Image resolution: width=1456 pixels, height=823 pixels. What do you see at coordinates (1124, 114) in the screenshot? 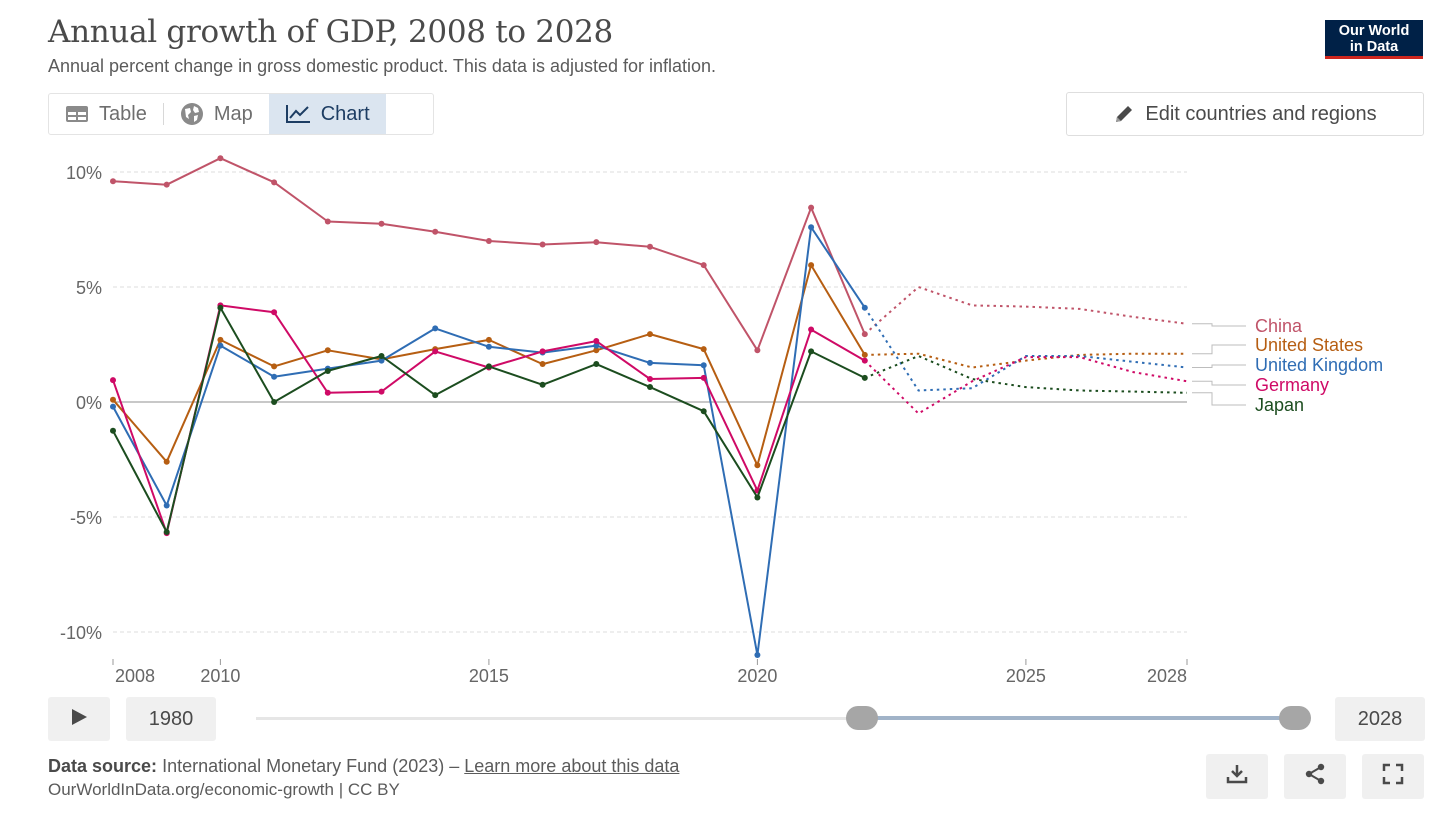
I see `pencil-icon` at bounding box center [1124, 114].